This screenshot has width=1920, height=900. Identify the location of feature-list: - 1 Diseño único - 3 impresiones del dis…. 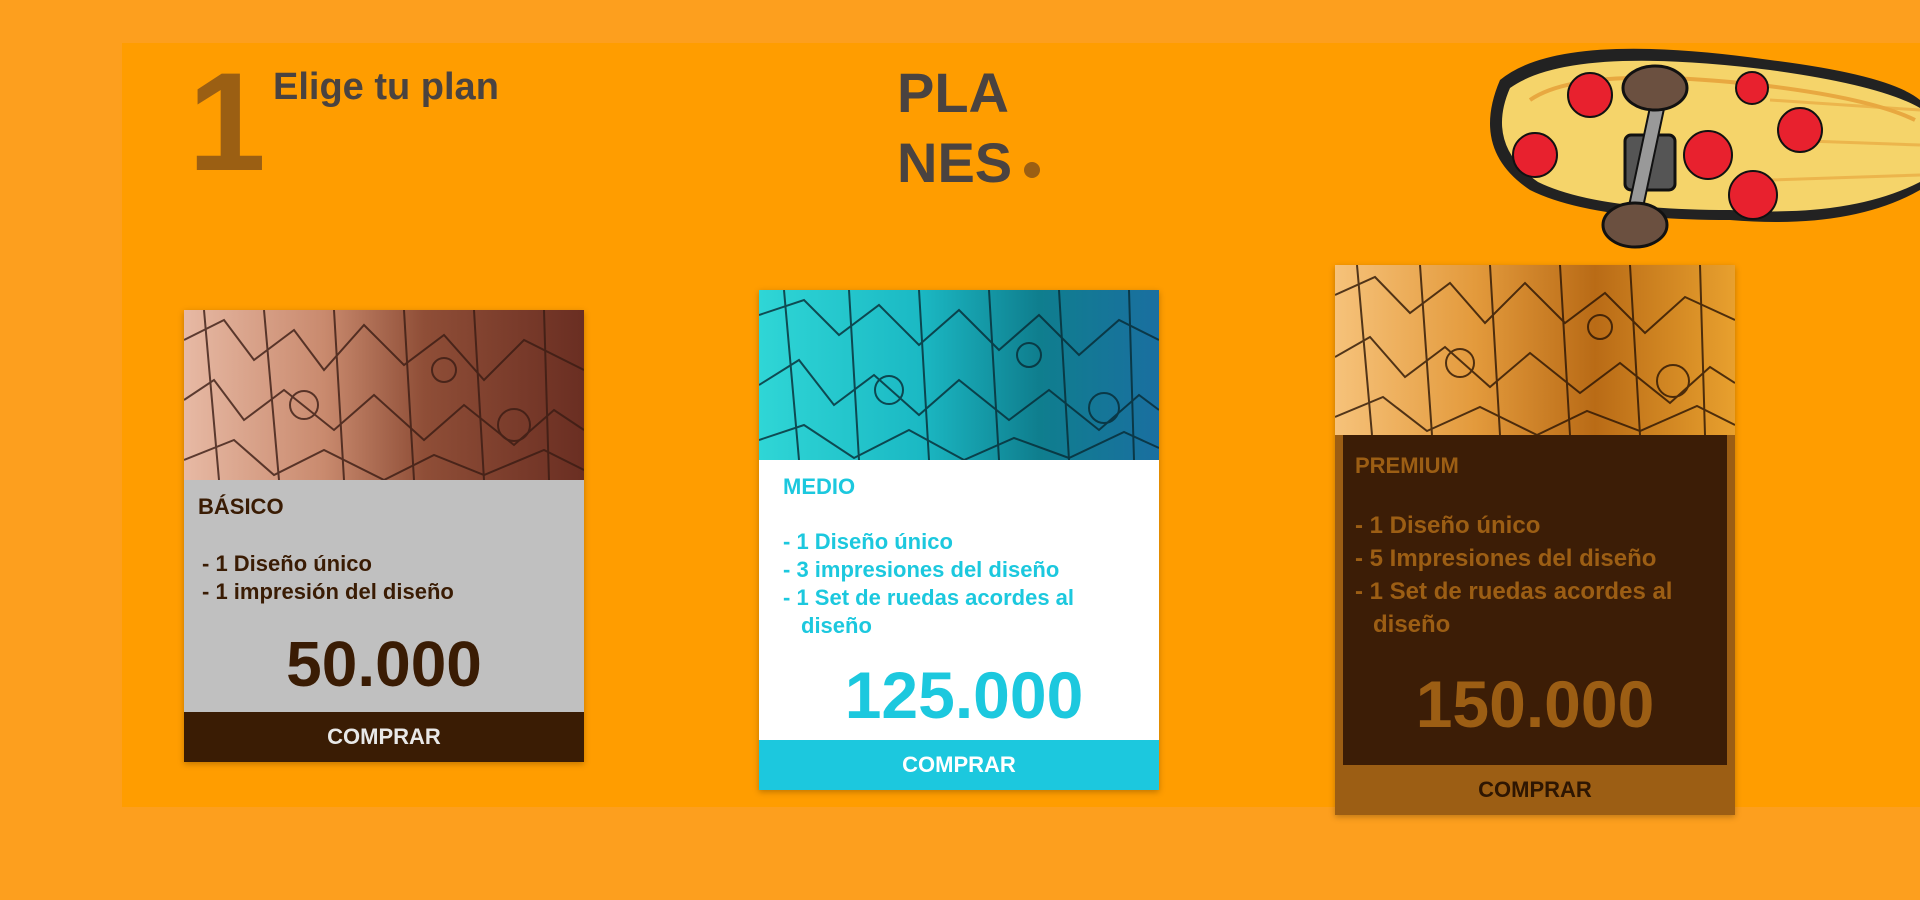
(964, 584).